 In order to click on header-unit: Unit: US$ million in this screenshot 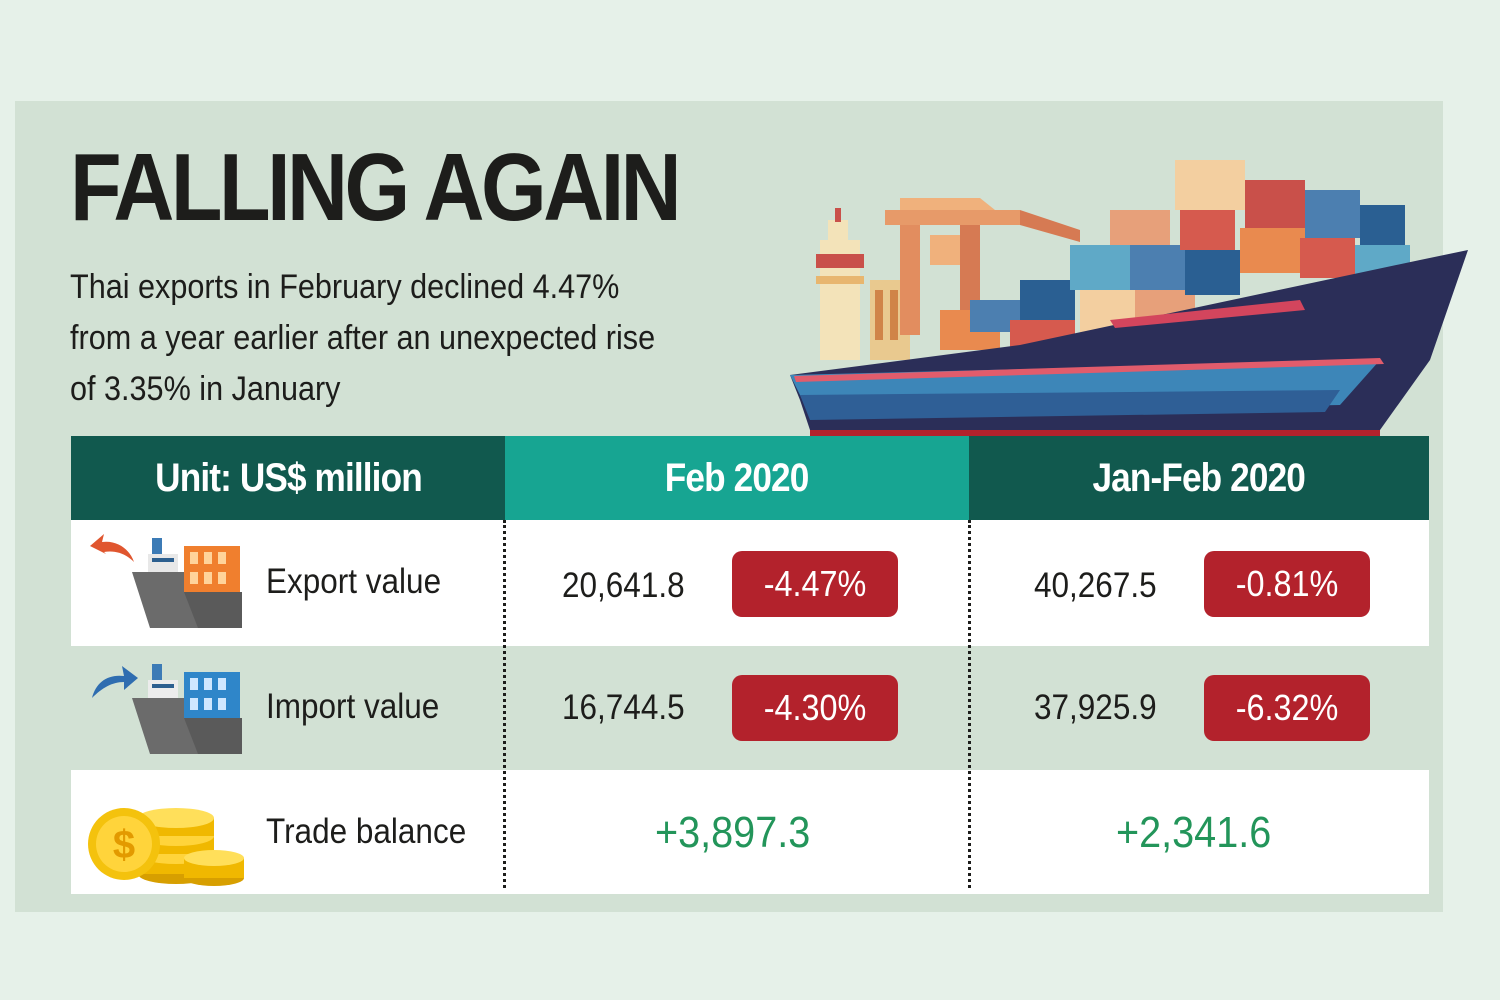, I will do `click(288, 478)`.